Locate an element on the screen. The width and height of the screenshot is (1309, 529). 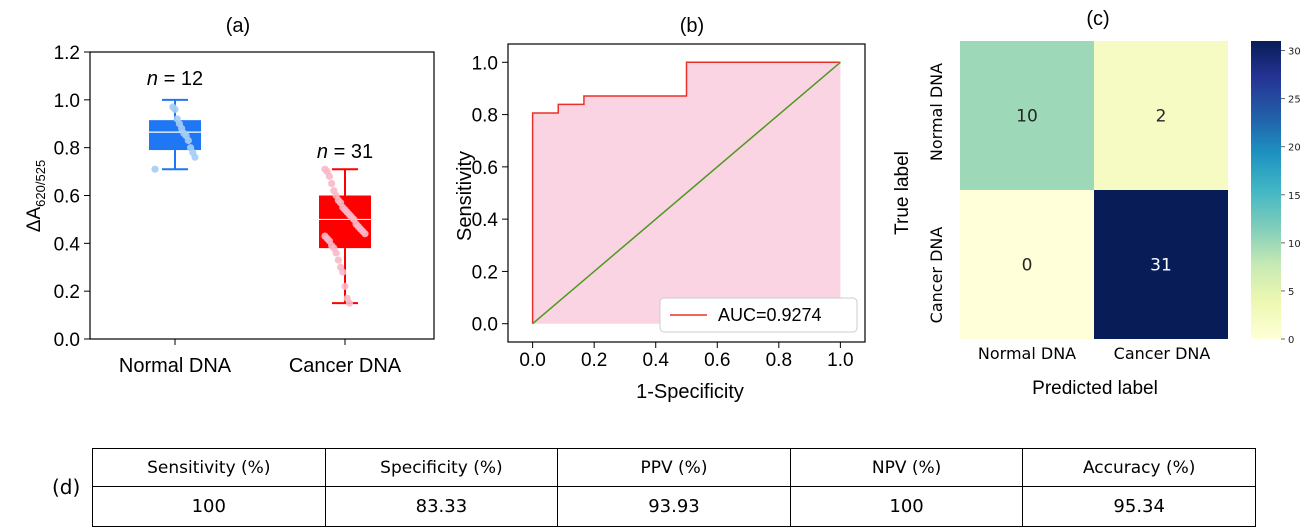
heatmap-x-axis-label: Predicted label is located at coordinates (1095, 388).